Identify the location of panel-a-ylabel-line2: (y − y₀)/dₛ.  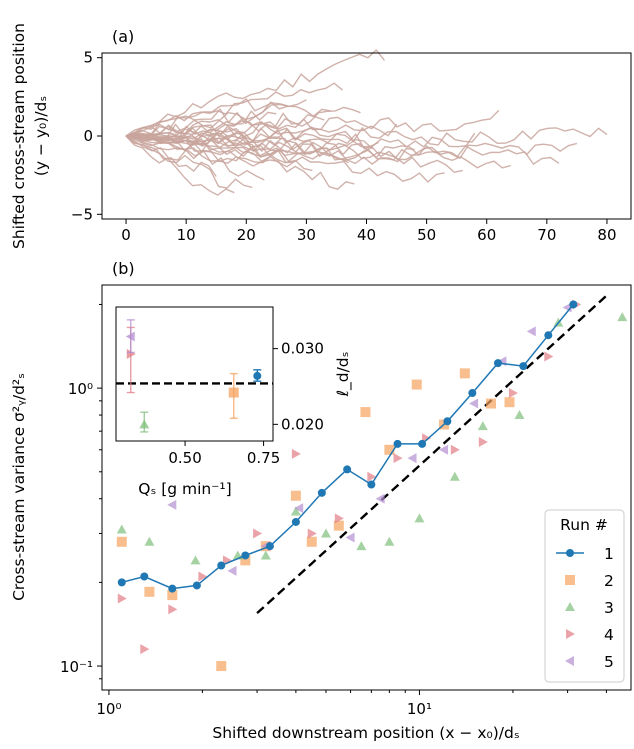
(41, 136).